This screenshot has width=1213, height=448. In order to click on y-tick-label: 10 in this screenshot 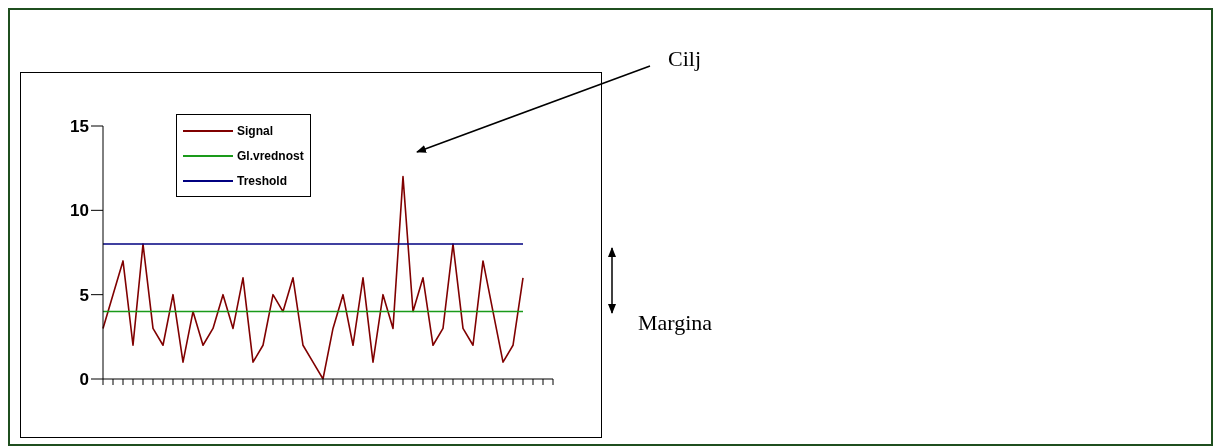, I will do `click(79, 211)`.